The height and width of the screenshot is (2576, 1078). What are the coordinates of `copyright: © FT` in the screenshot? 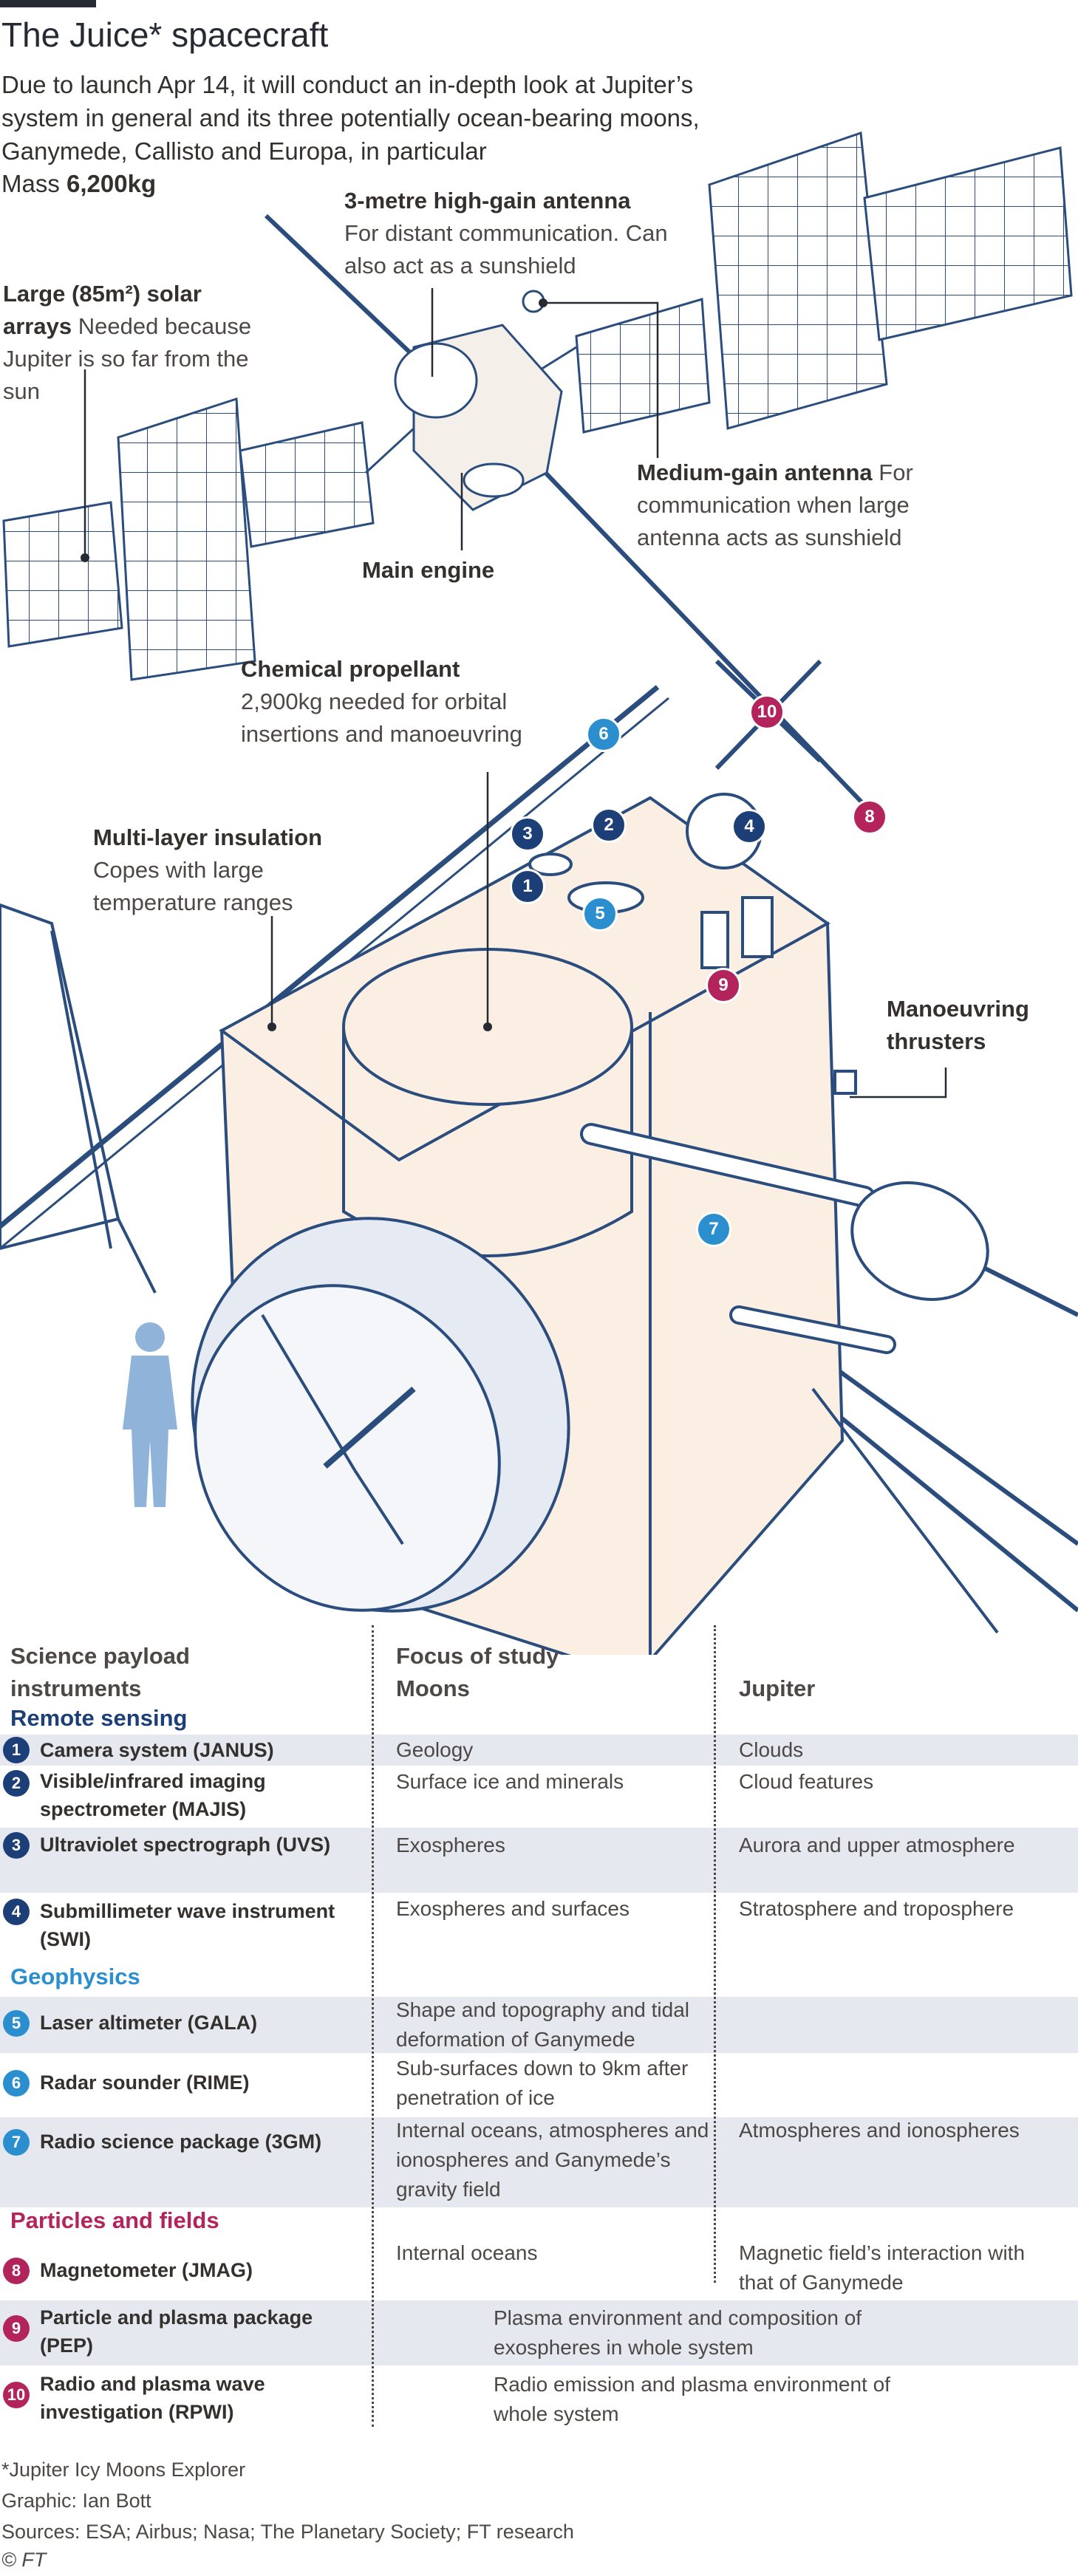 It's located at (24, 2560).